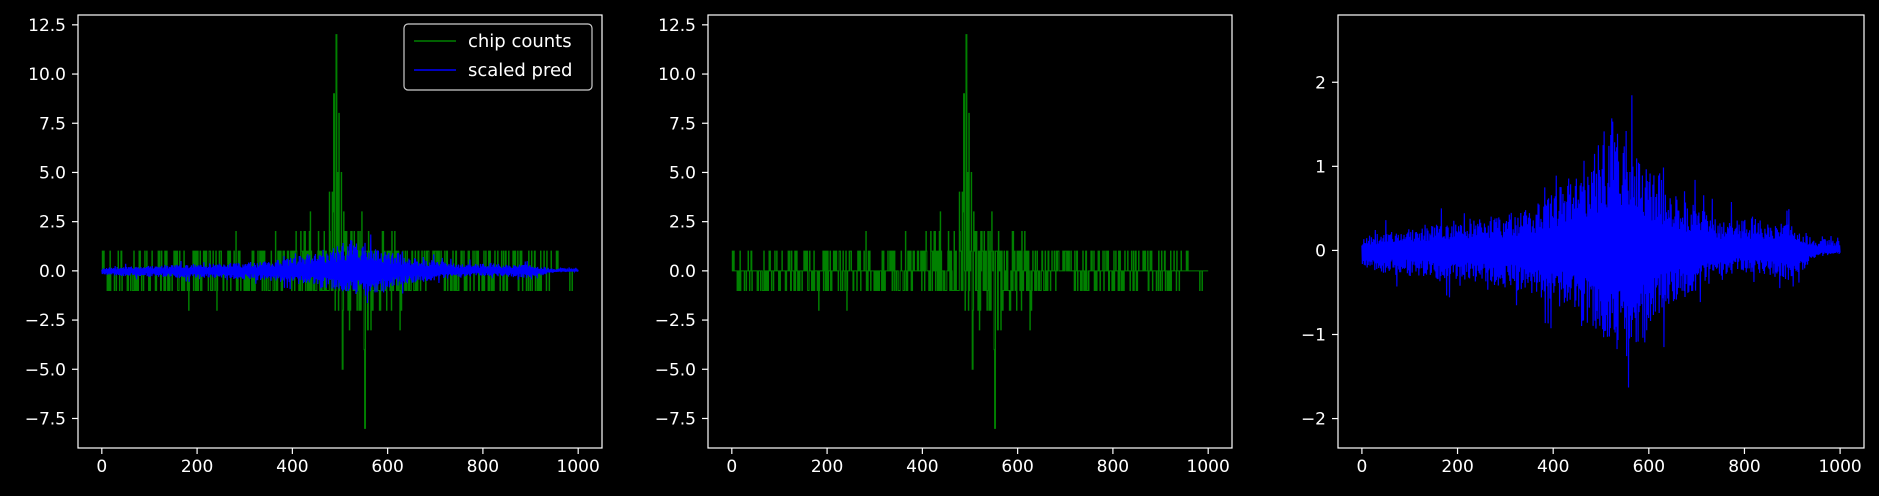  Describe the element at coordinates (1320, 83) in the screenshot. I see `y-tick-label: 2` at that location.